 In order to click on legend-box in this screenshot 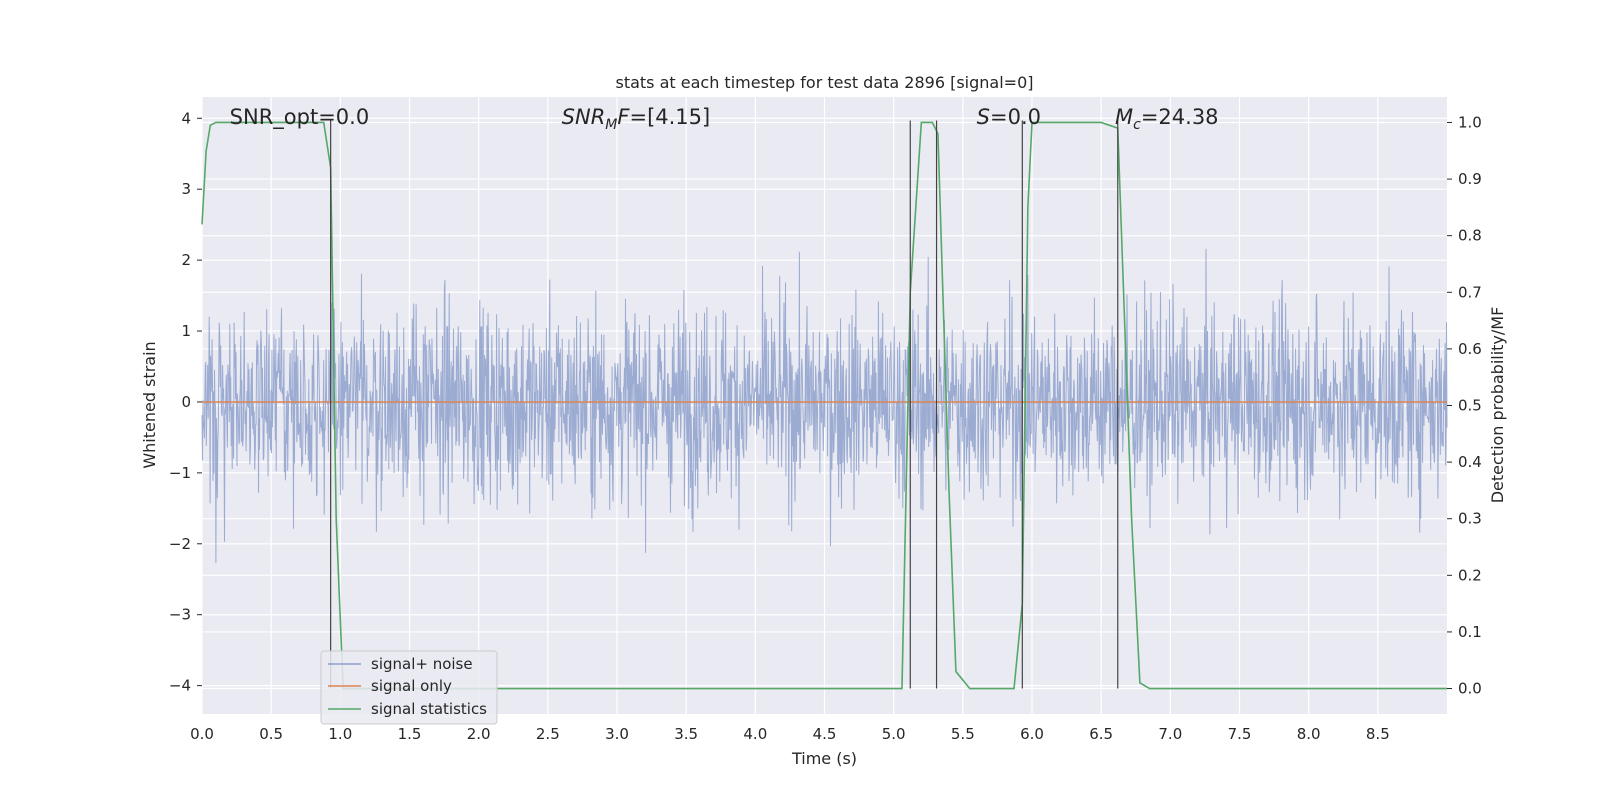, I will do `click(409, 687)`.